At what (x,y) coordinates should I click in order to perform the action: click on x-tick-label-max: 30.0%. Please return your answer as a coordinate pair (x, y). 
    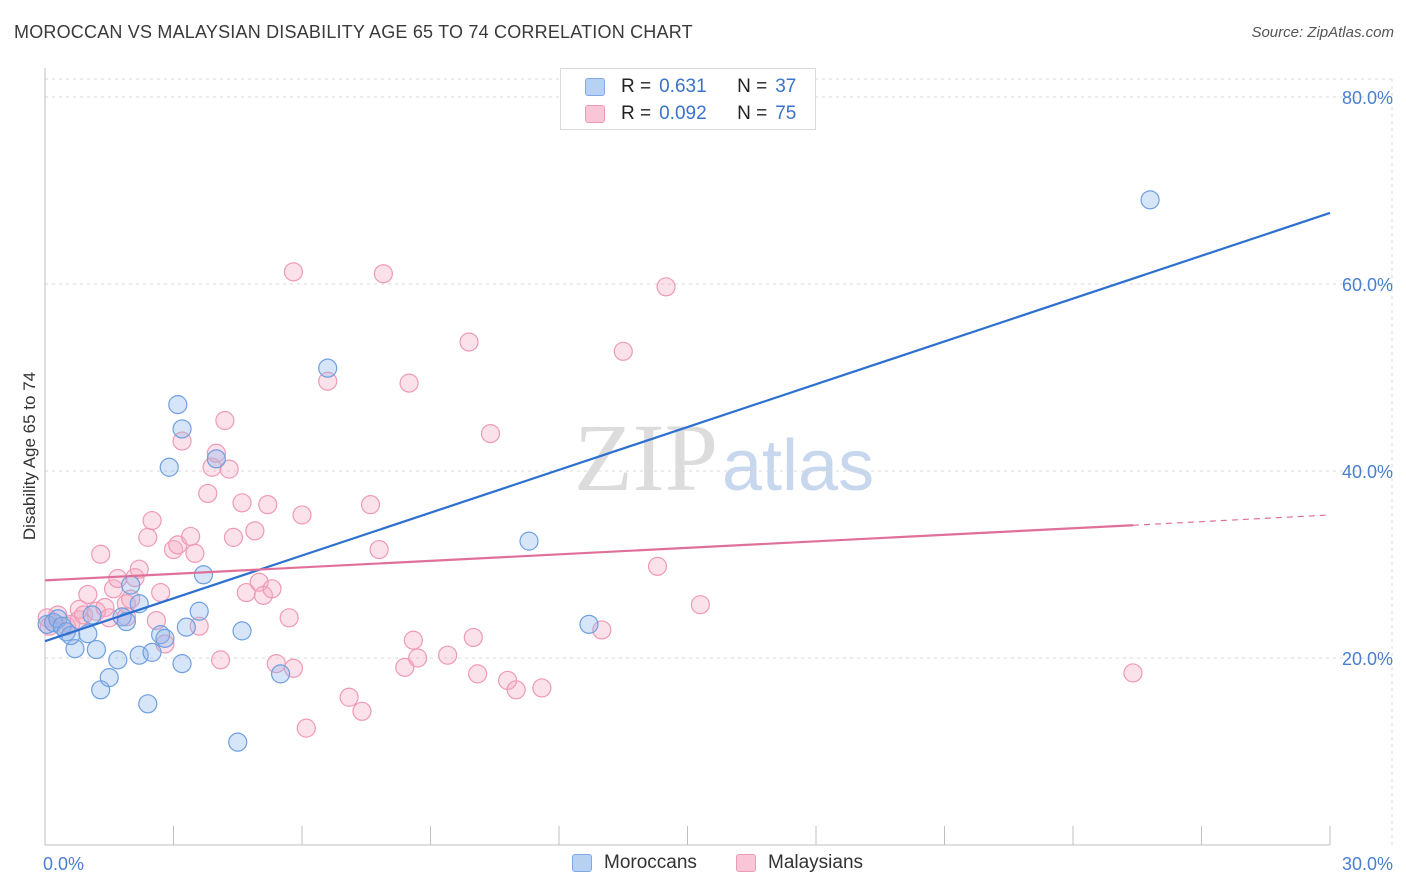
    Looking at the image, I should click on (1367, 864).